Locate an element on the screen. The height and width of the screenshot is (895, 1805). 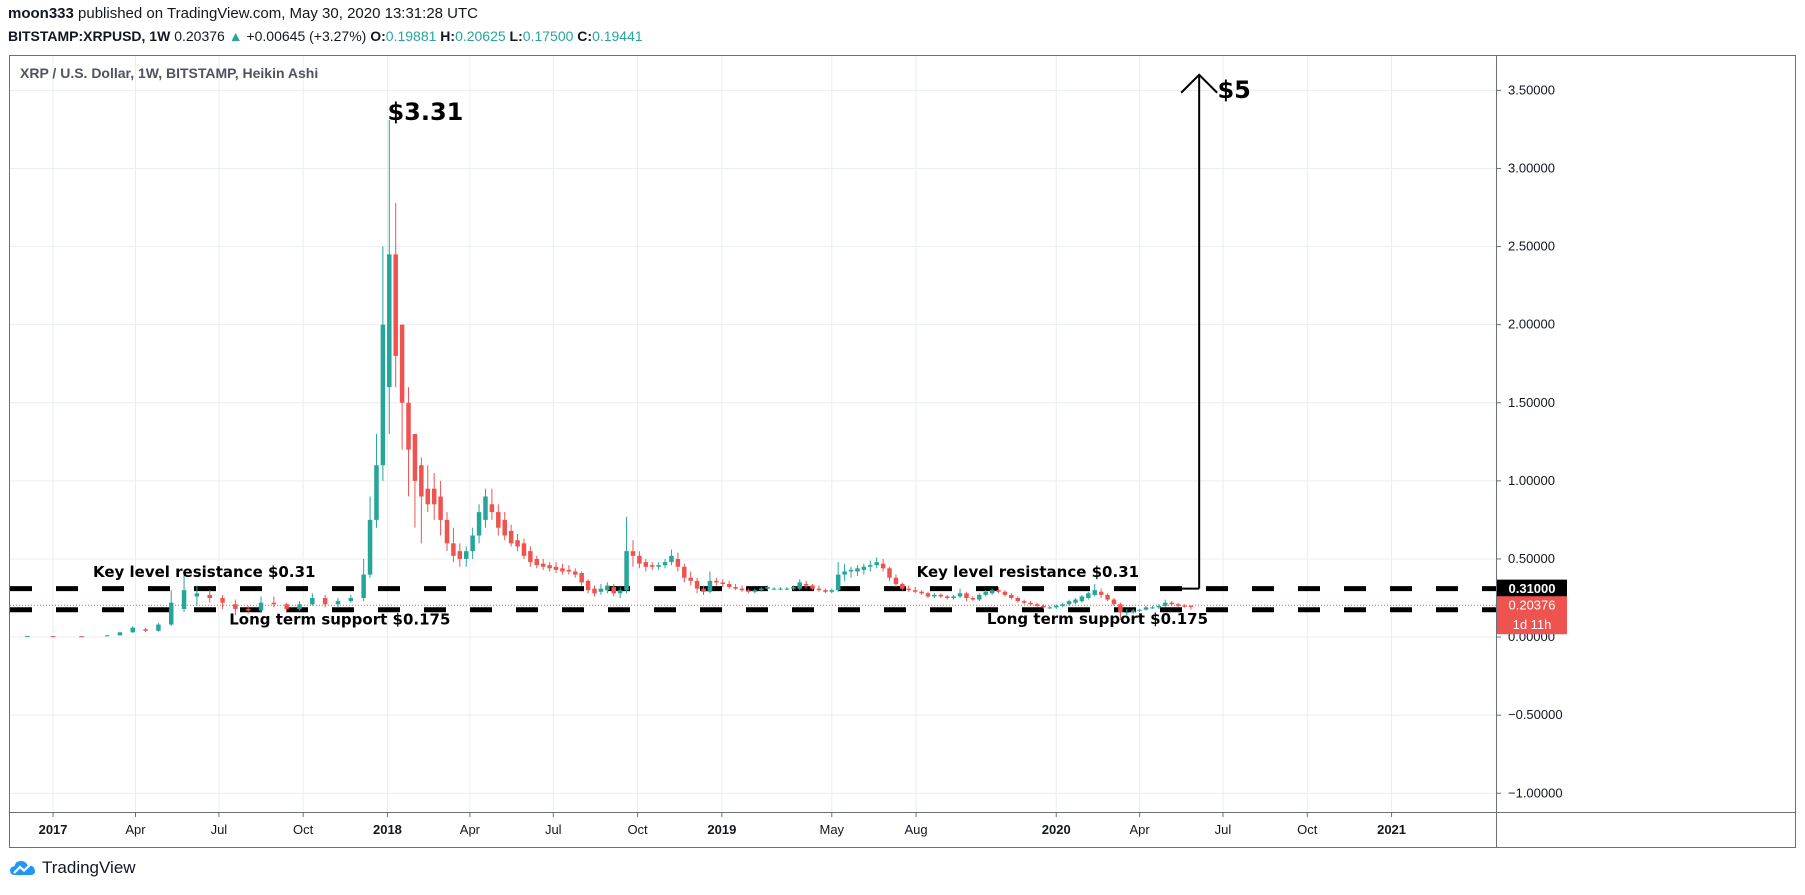
price-tick-label: −0.50000 is located at coordinates (1535, 714).